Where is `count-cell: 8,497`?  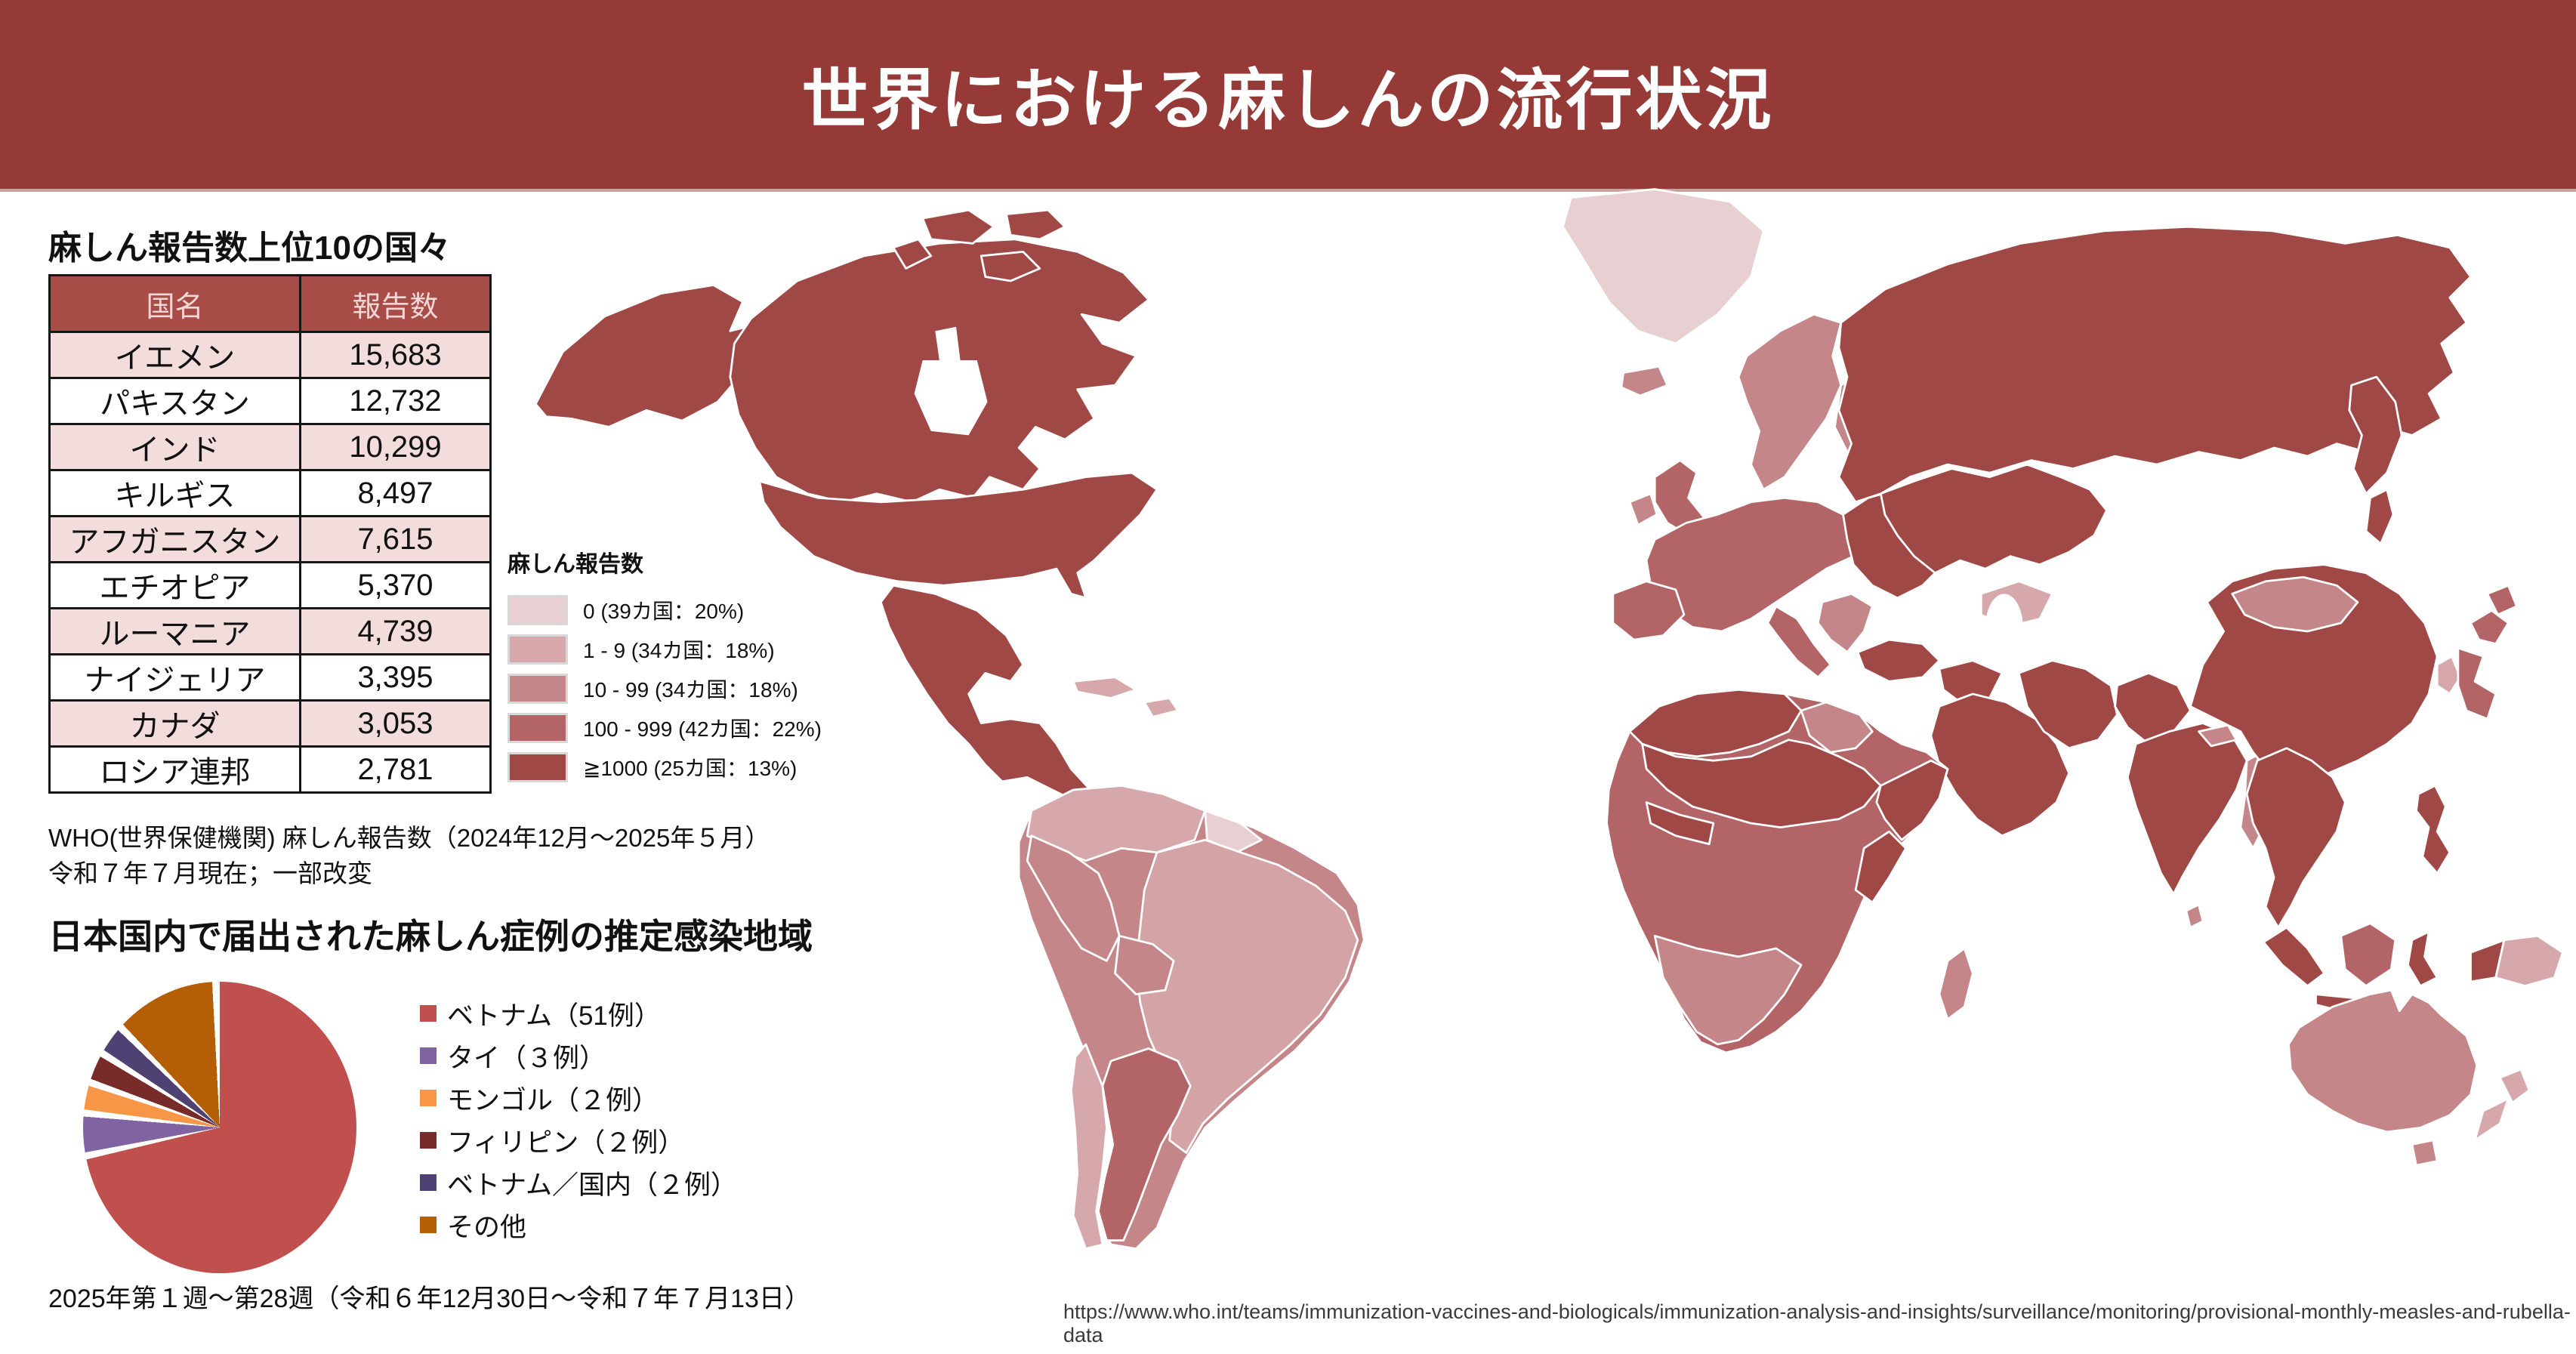 count-cell: 8,497 is located at coordinates (395, 493).